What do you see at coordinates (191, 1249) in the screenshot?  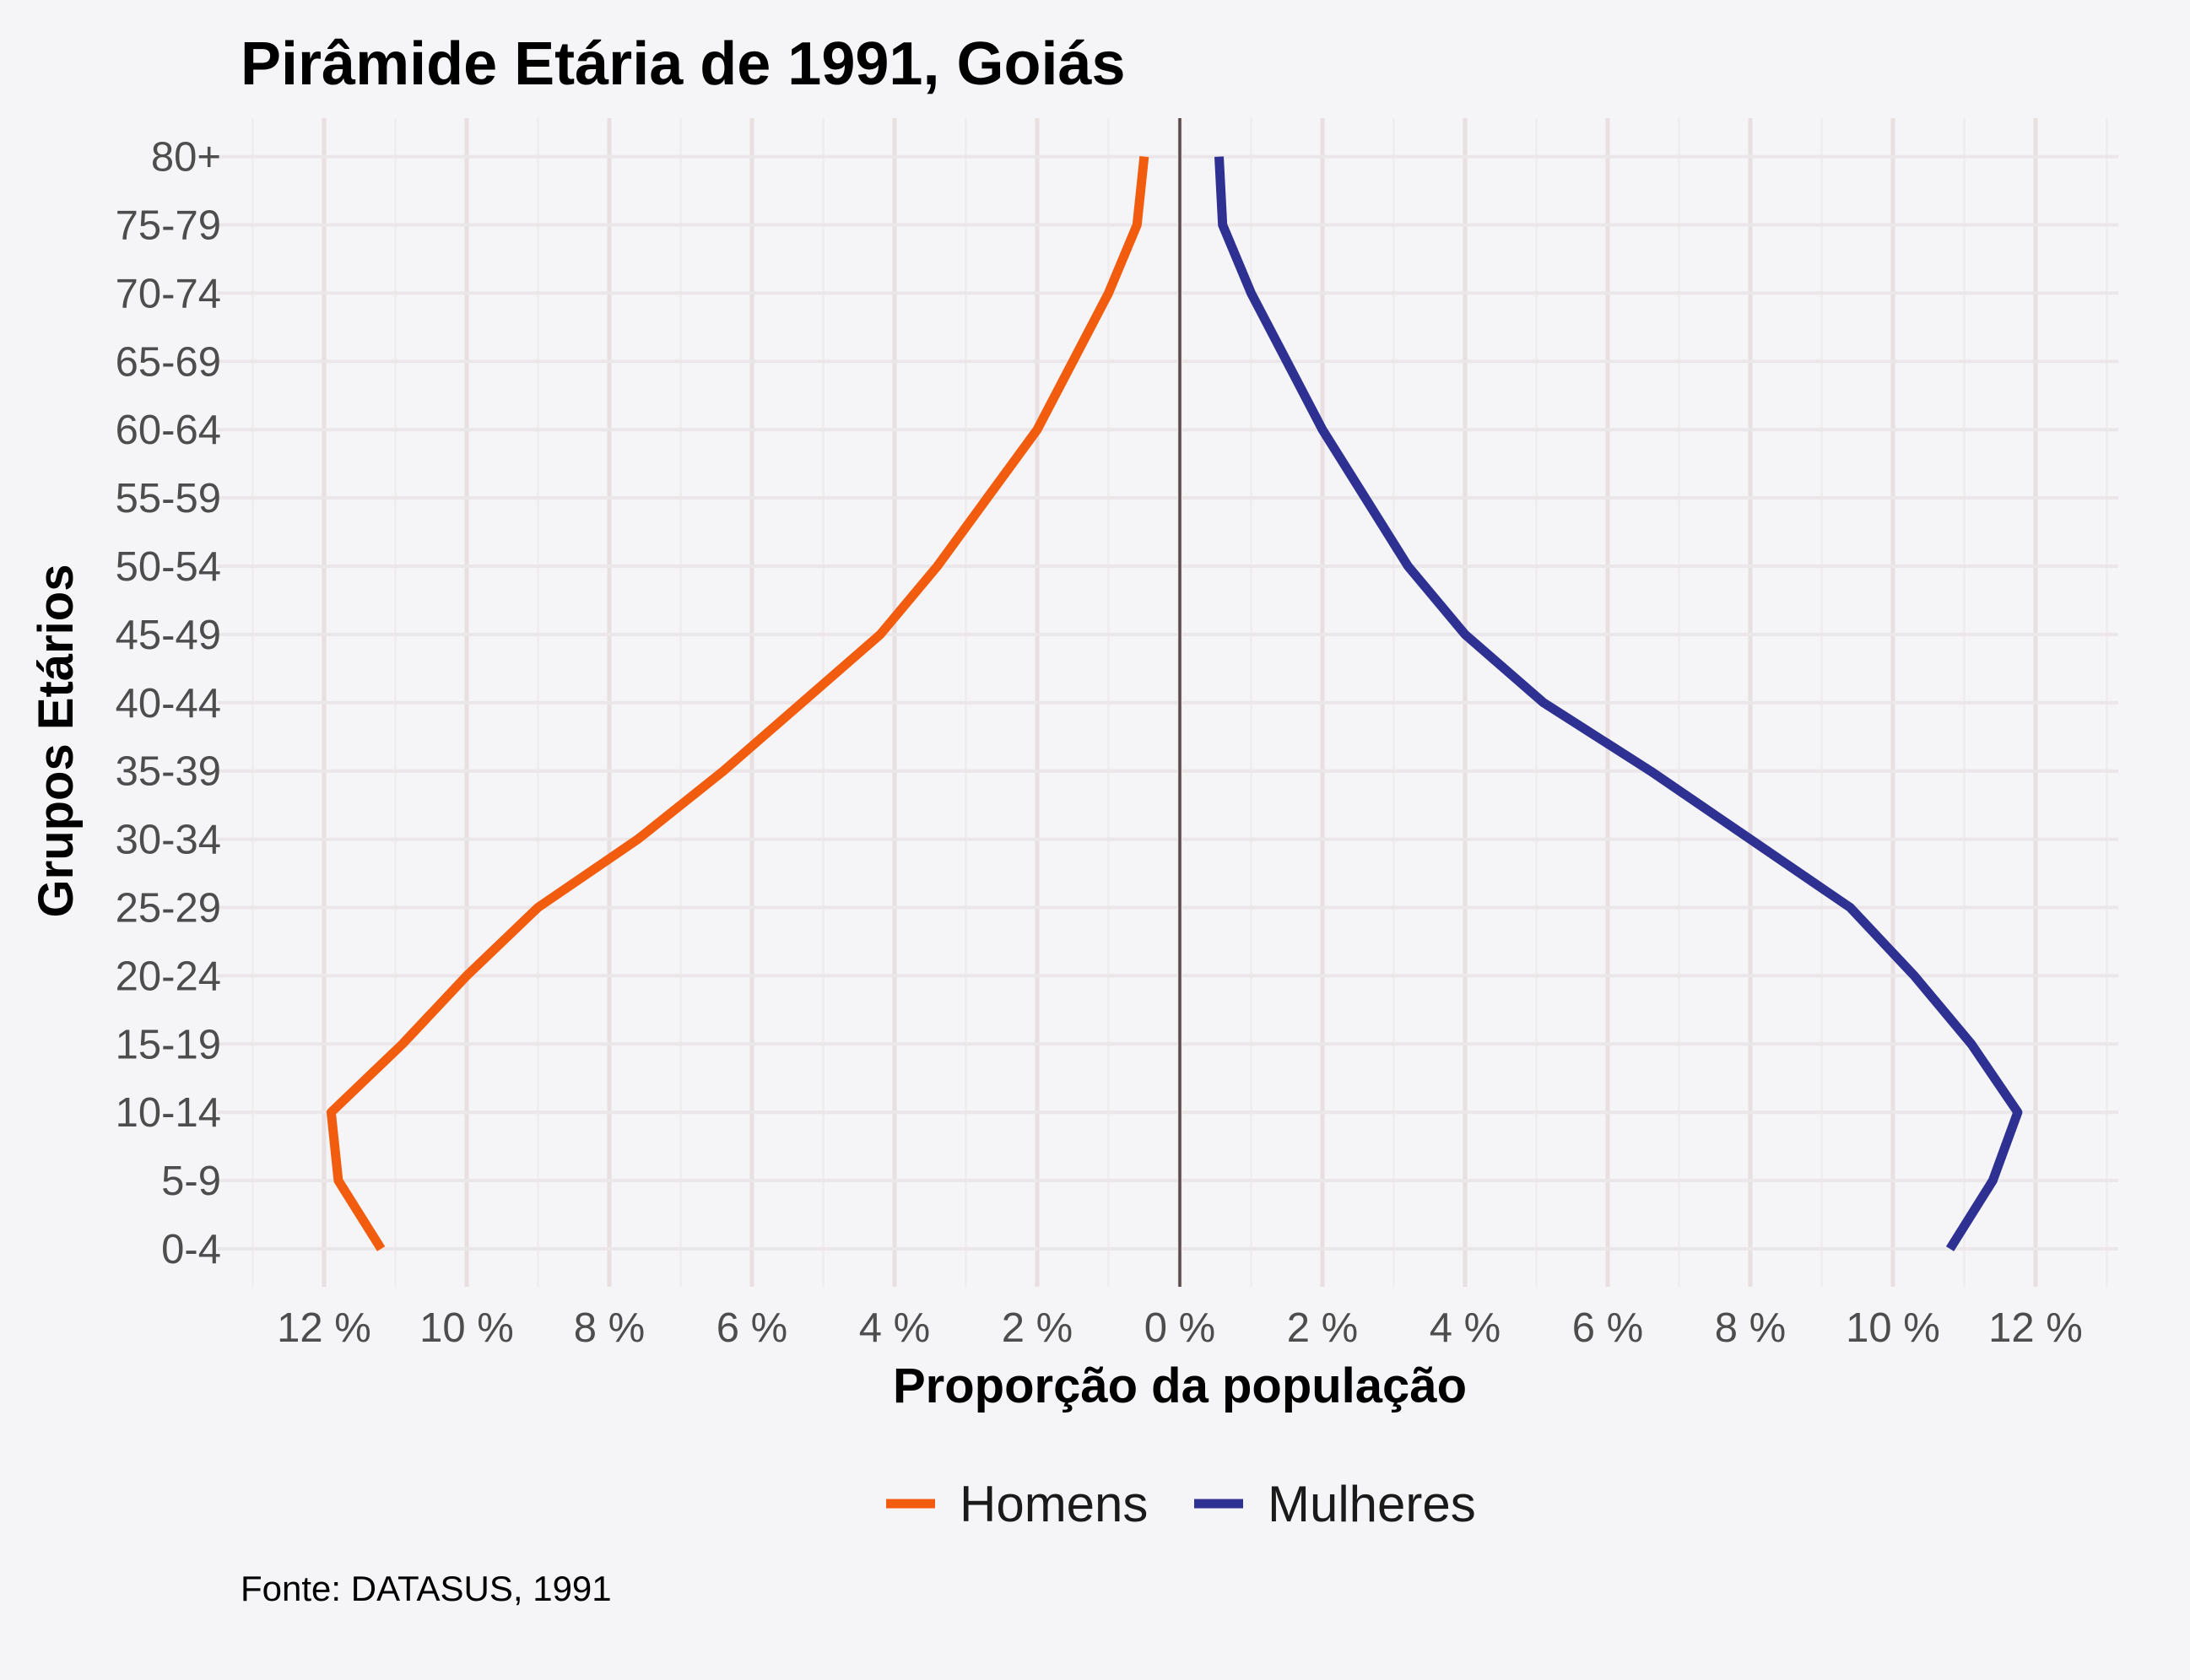 I see `y-tick-label: 0-4` at bounding box center [191, 1249].